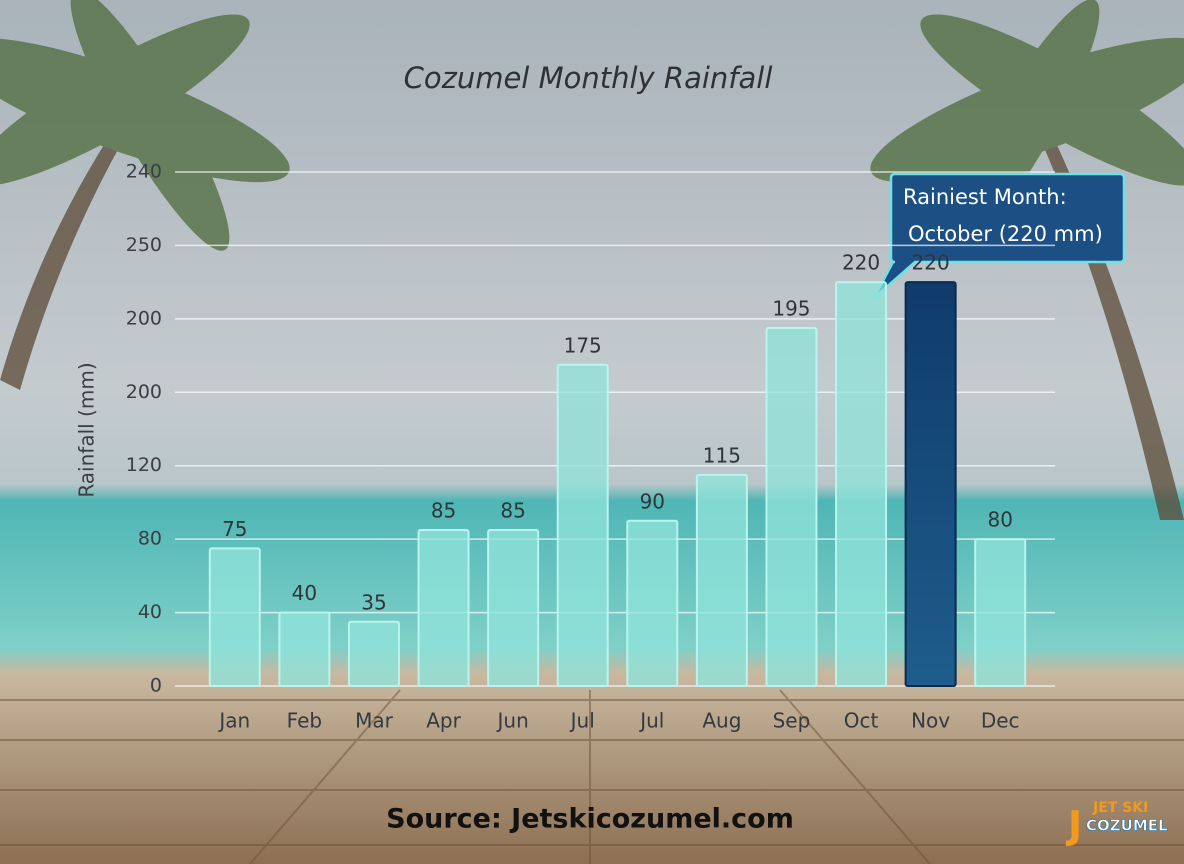 Image resolution: width=1184 pixels, height=864 pixels. I want to click on y-tick-label: 250, so click(144, 245).